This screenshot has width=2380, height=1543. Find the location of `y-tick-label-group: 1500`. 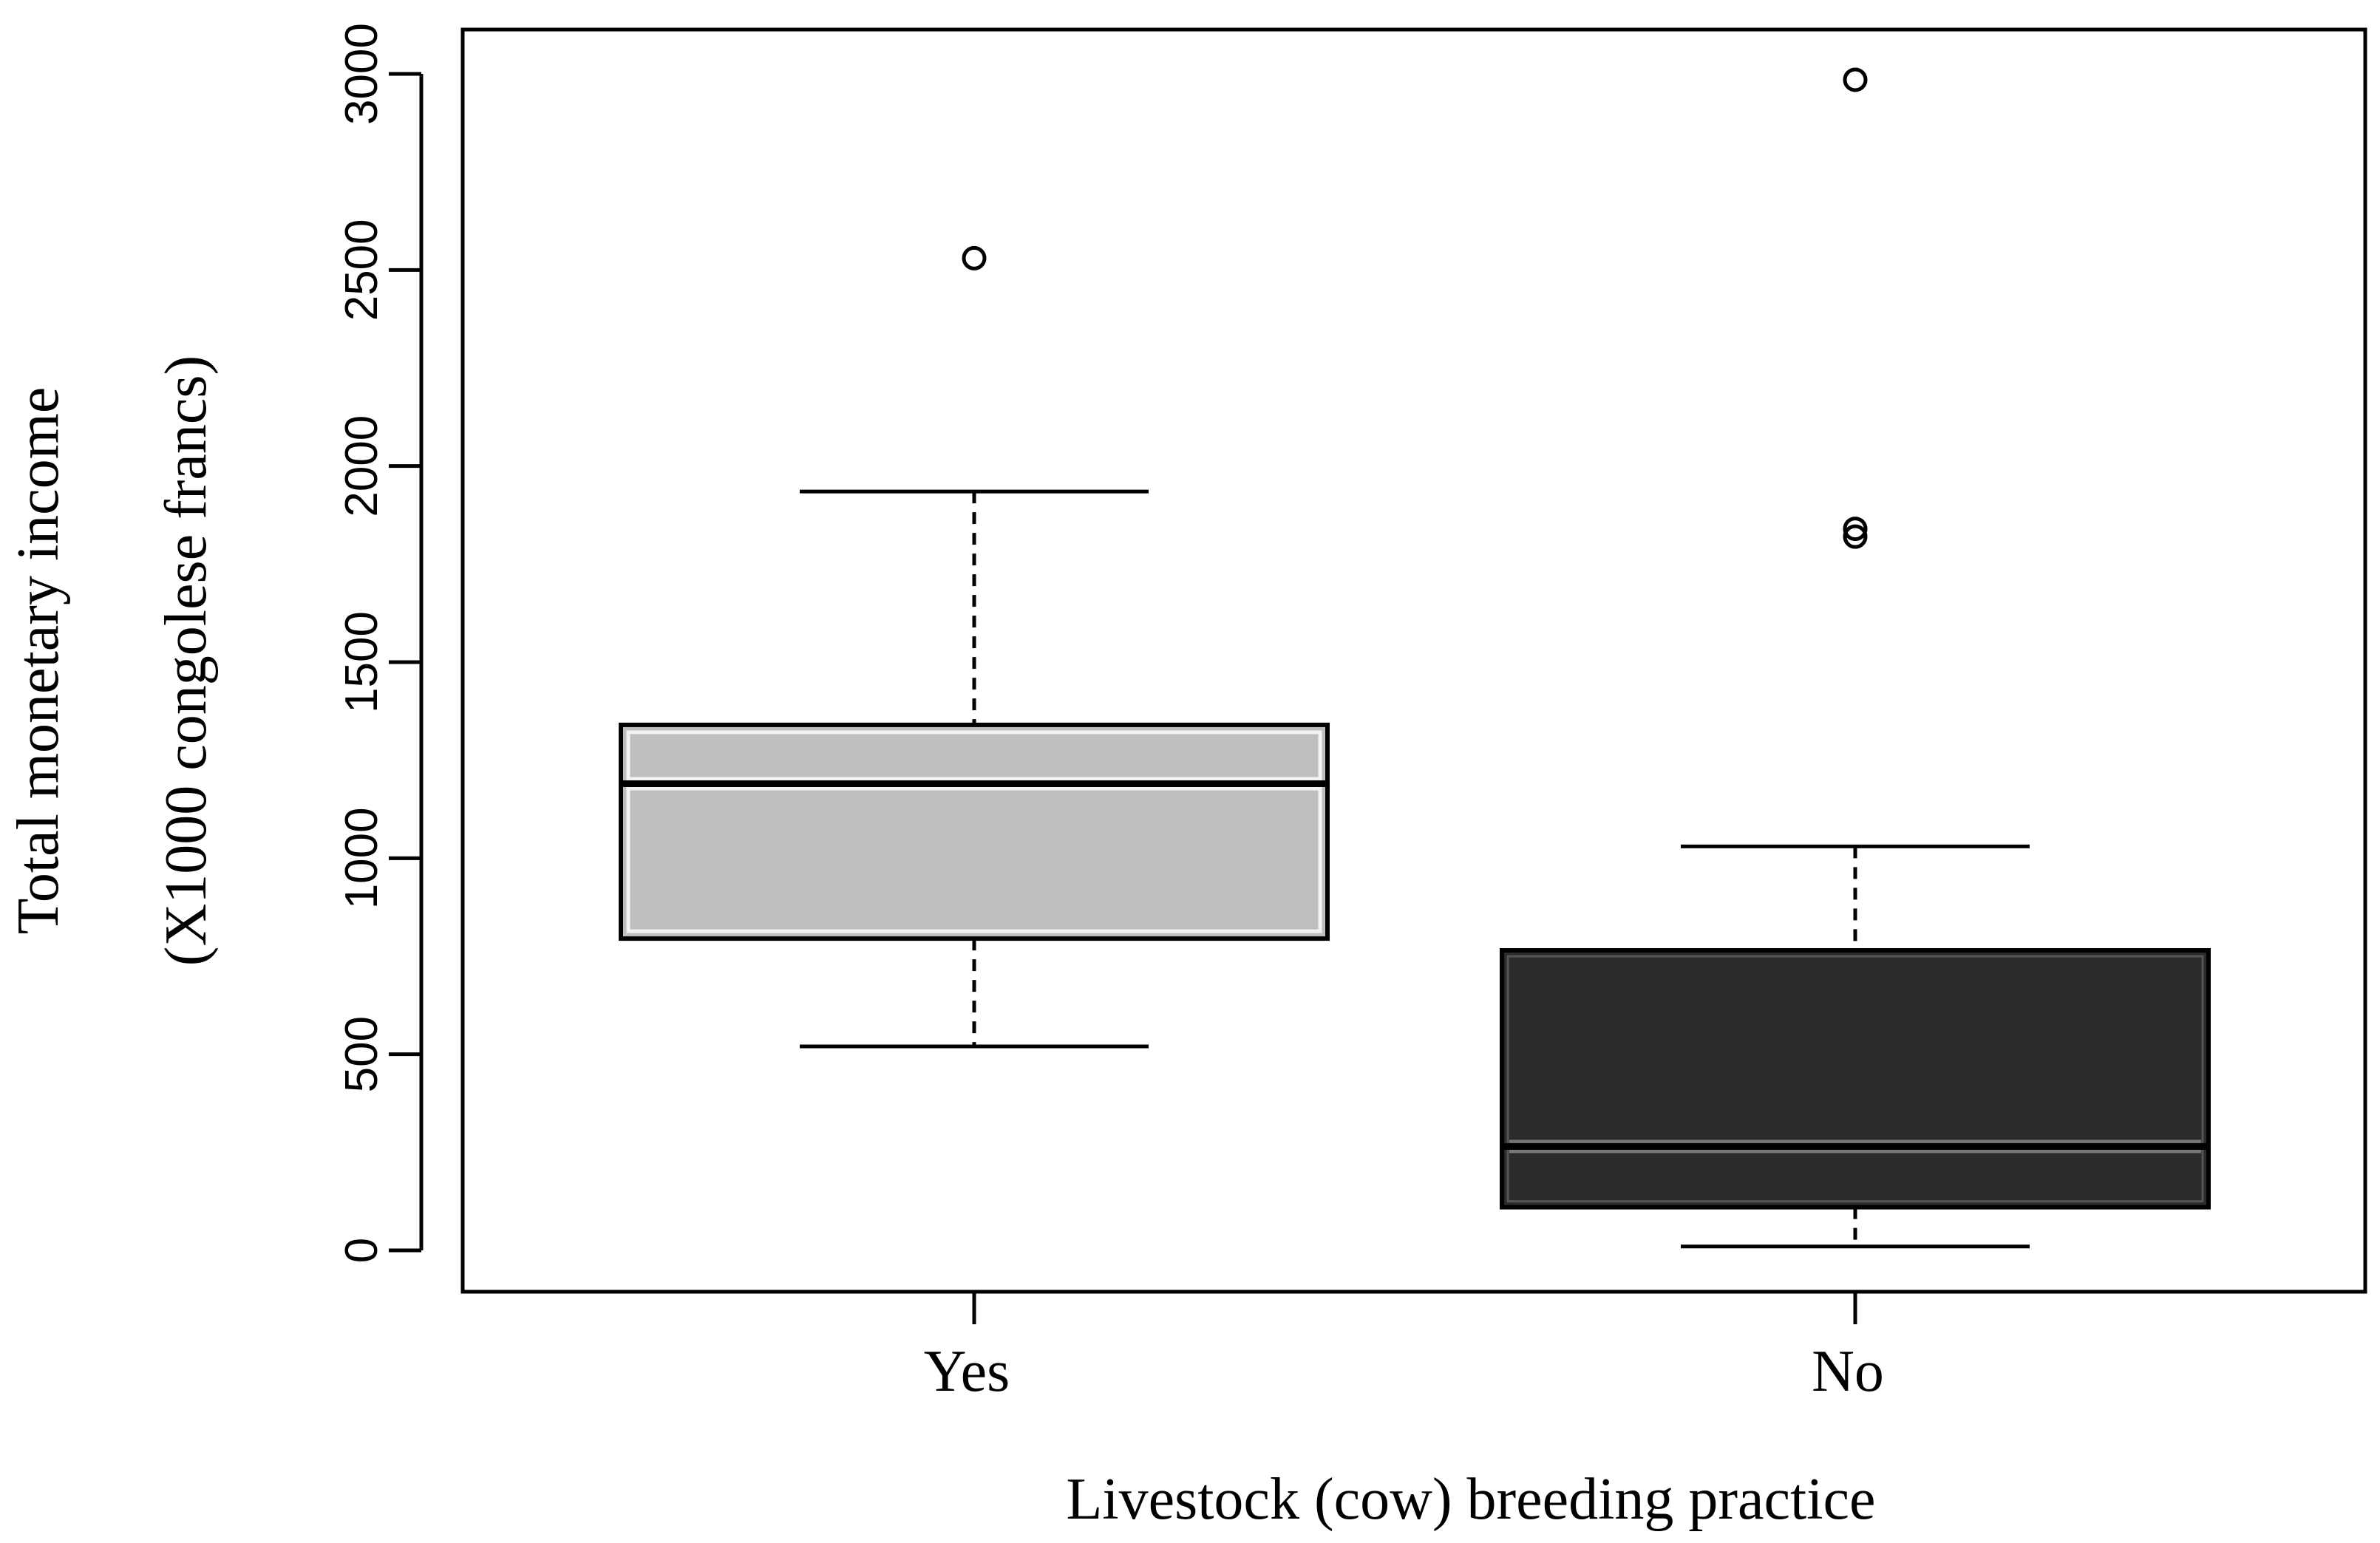

y-tick-label-group: 1500 is located at coordinates (361, 662).